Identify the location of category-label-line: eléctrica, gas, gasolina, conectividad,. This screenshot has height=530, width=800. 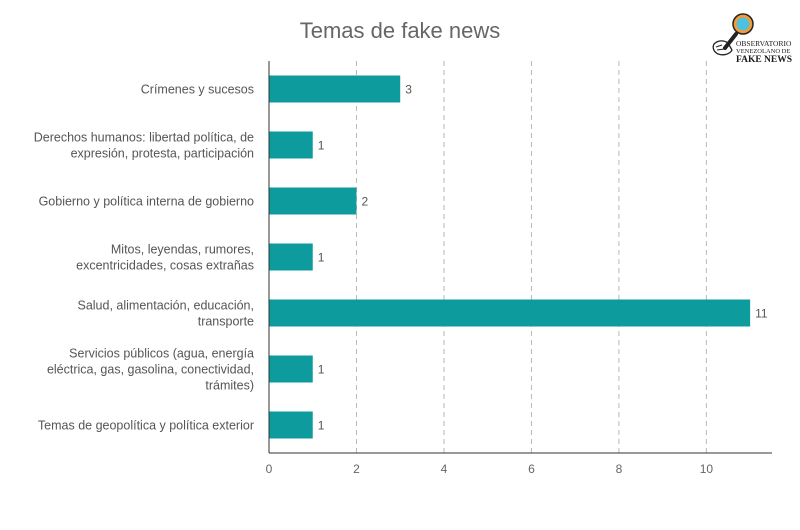
(150, 370).